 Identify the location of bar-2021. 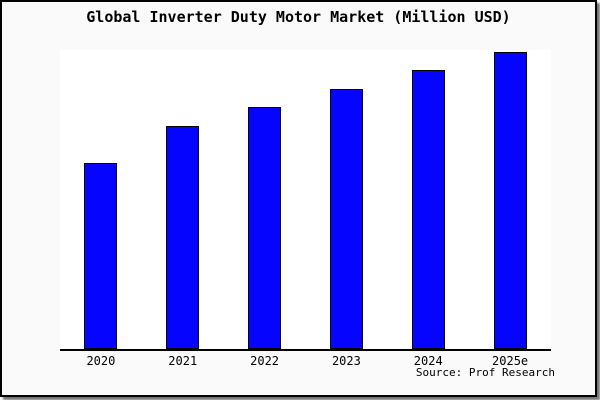
(183, 237).